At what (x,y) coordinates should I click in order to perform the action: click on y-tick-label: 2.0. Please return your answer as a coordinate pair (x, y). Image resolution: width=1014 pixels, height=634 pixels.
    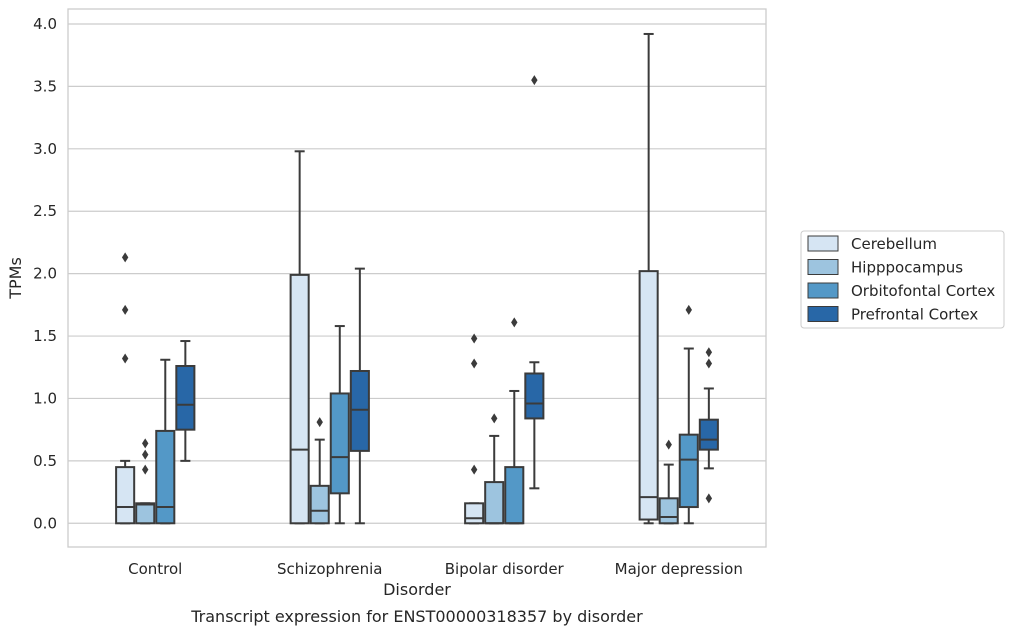
    Looking at the image, I should click on (45, 274).